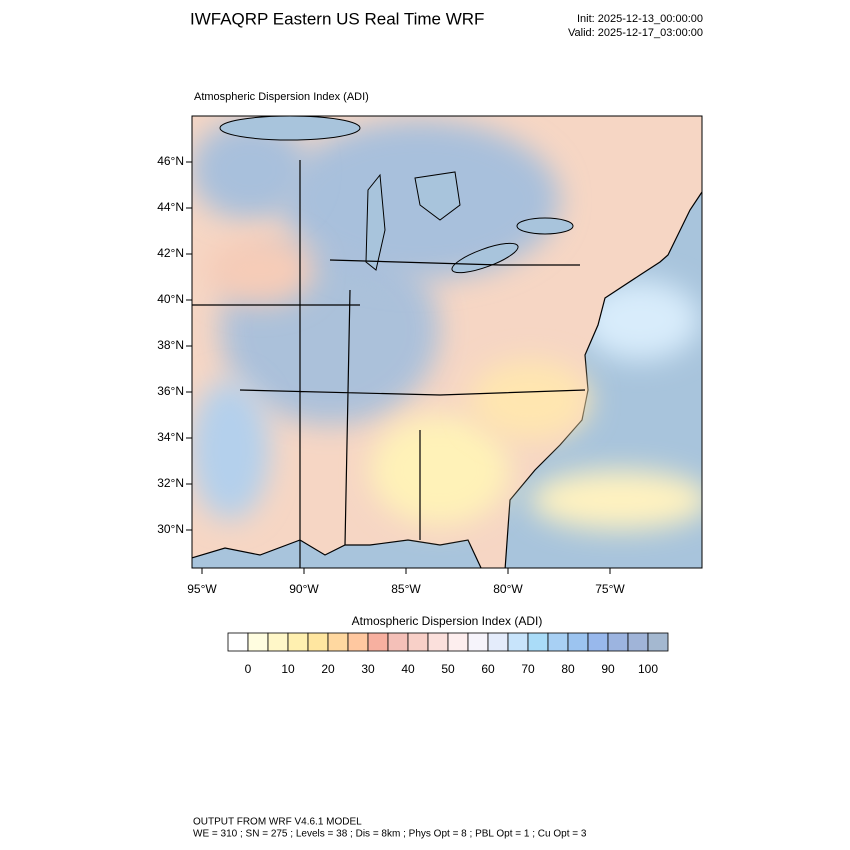 The width and height of the screenshot is (850, 850). Describe the element at coordinates (648, 669) in the screenshot. I see `colorbar-label: 100` at that location.